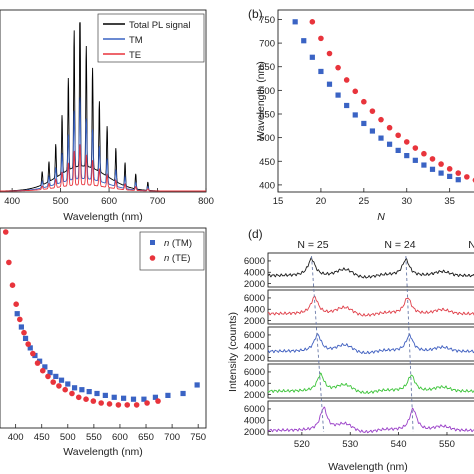  What do you see at coordinates (135, 55) in the screenshot?
I see `legend-te-label: TE` at bounding box center [135, 55].